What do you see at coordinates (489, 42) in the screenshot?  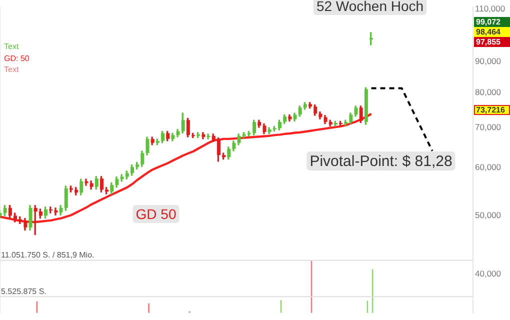 I see `text: 97,855` at bounding box center [489, 42].